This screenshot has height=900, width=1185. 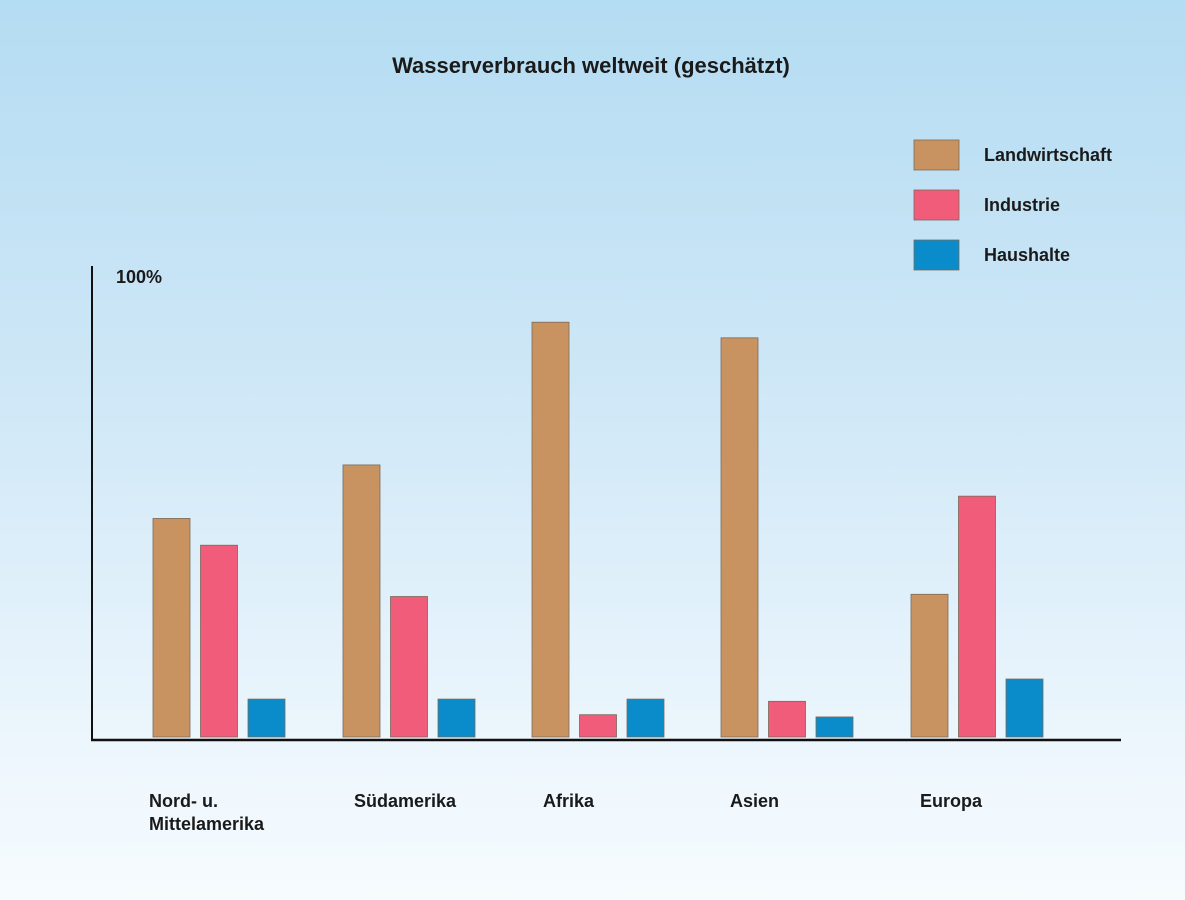 What do you see at coordinates (219, 641) in the screenshot?
I see `bar-industrie-nord-u-mittelamerika` at bounding box center [219, 641].